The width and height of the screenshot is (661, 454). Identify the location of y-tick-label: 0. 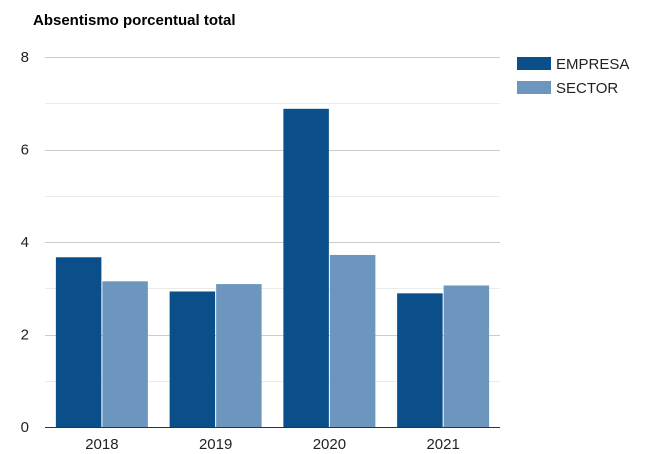
(25, 427).